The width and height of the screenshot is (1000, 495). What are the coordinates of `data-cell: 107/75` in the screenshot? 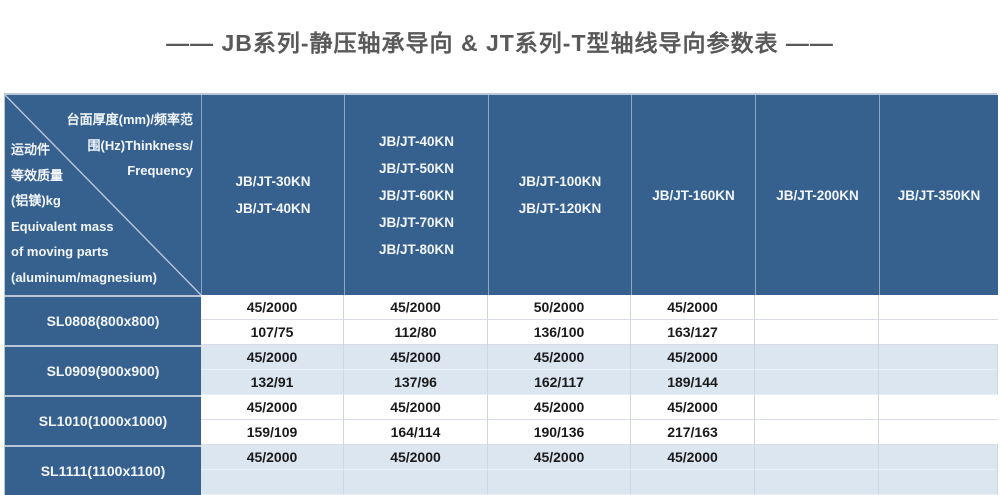 It's located at (272, 332).